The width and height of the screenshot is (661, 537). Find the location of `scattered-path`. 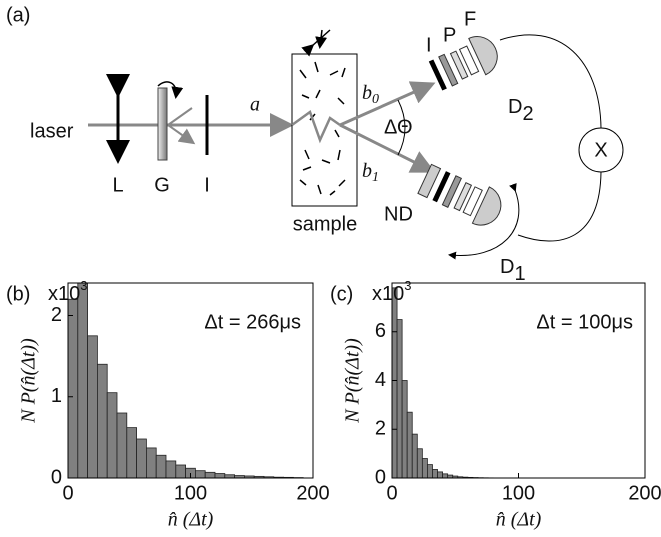

scattered-path is located at coordinates (316, 127).